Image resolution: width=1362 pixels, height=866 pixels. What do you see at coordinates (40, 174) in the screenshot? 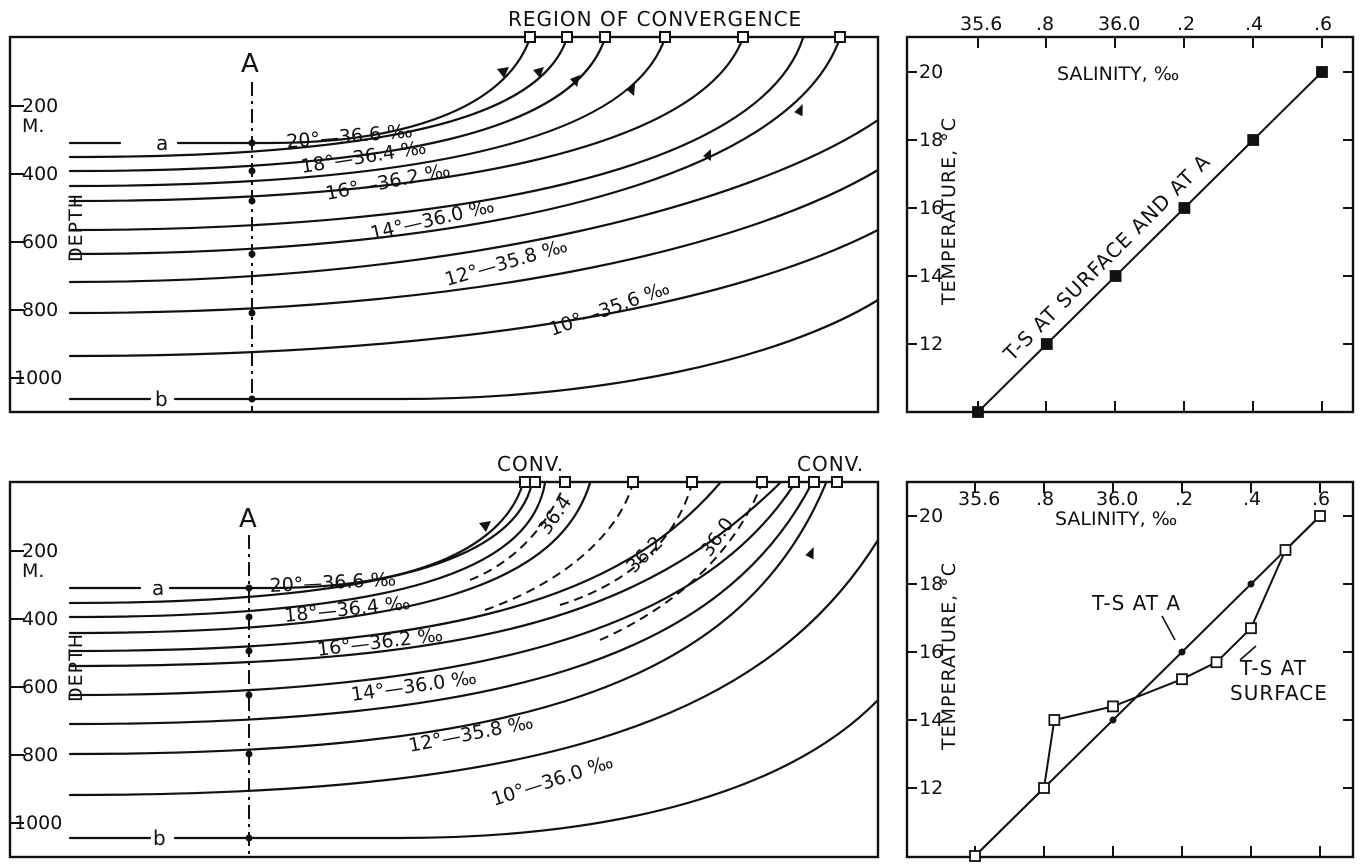
I see `depth-tick-400: 400` at bounding box center [40, 174].